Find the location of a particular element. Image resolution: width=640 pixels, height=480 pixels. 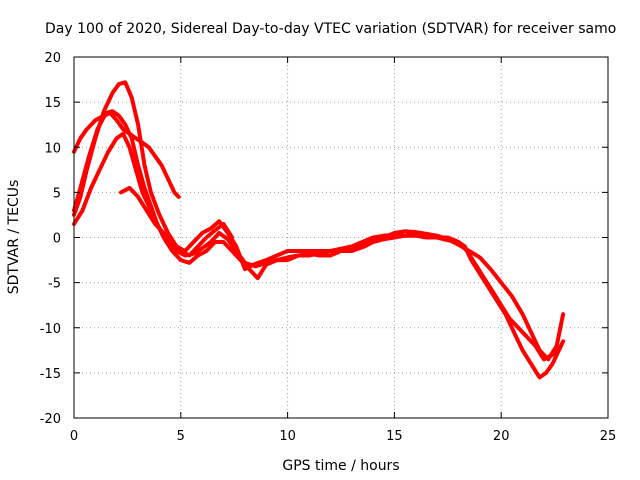

x-tick-label: 20 is located at coordinates (501, 436).